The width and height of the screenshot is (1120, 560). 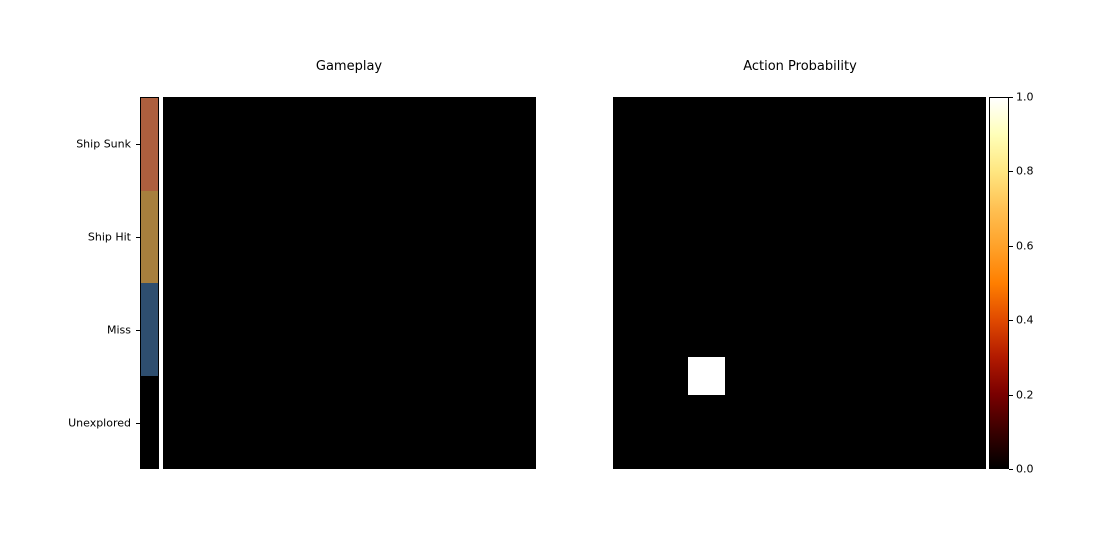 I want to click on colorbar-tick-label: 0.6, so click(x=1025, y=246).